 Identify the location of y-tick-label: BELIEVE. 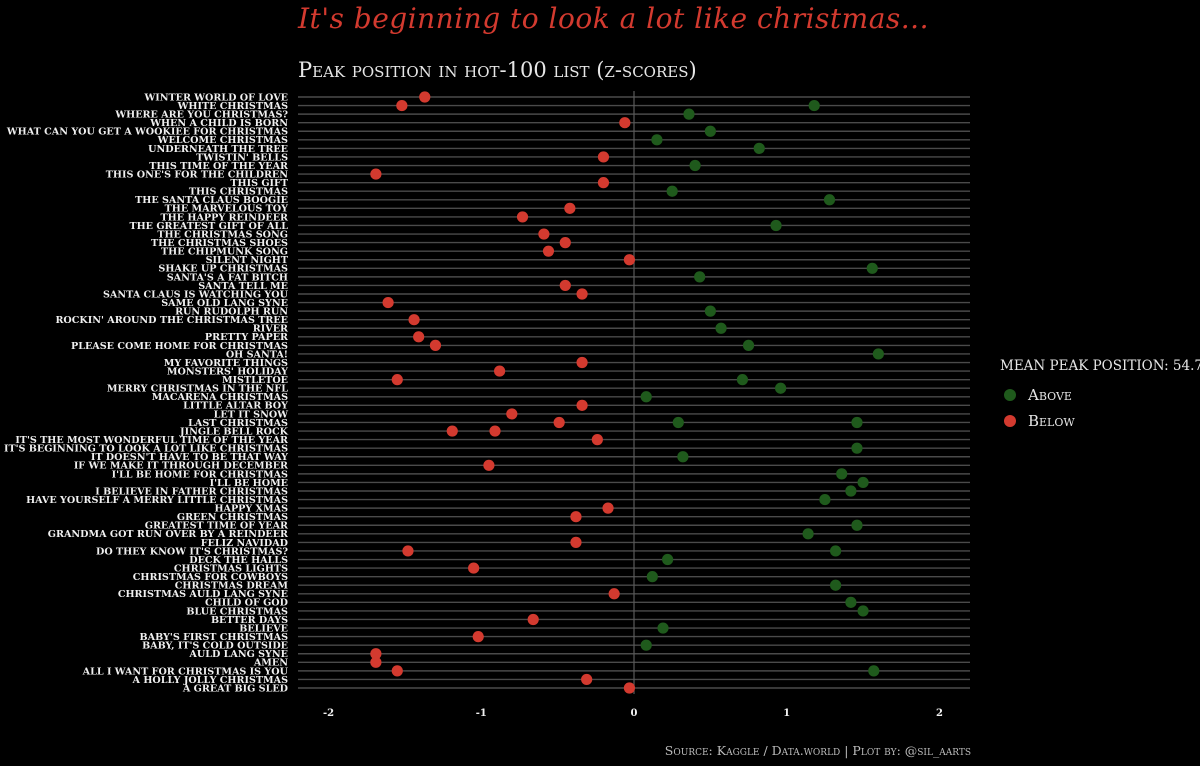
(263, 628).